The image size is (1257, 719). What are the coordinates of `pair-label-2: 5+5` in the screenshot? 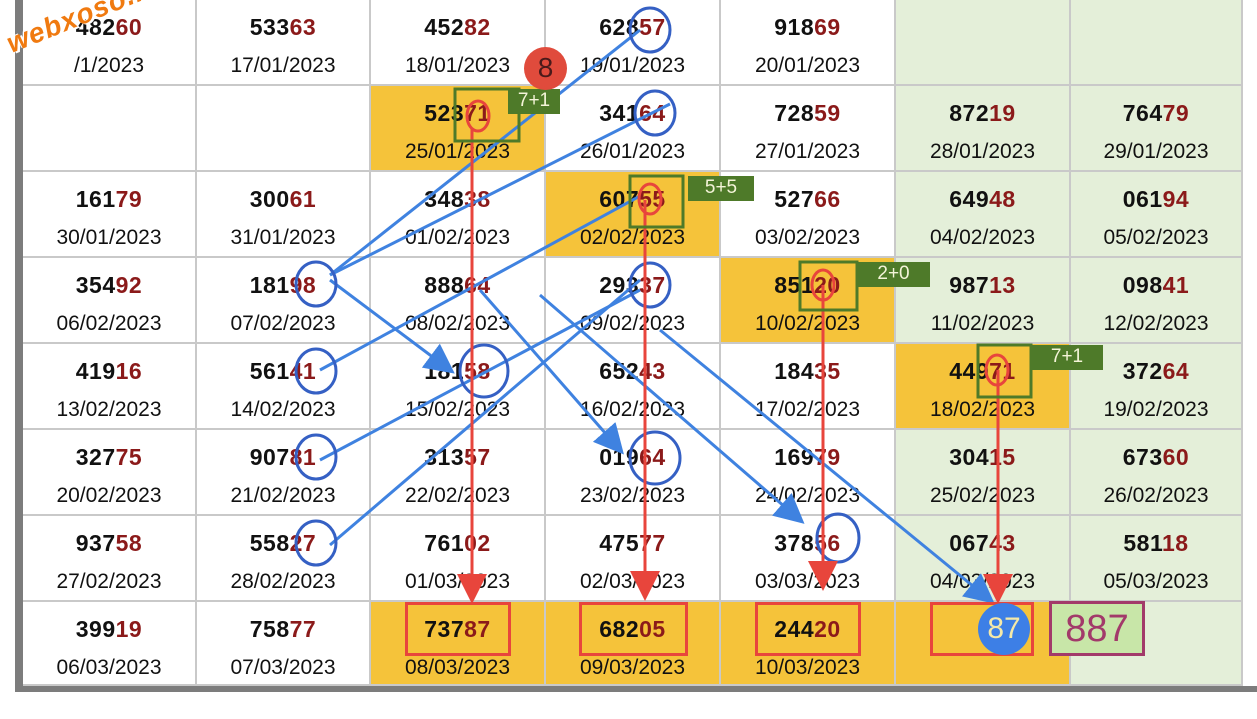 It's located at (721, 188).